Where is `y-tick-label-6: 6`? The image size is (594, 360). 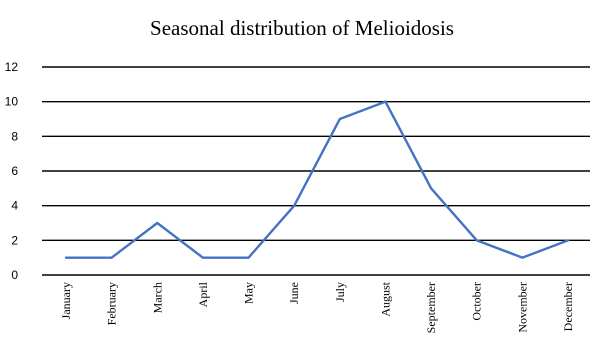
y-tick-label-6: 6 is located at coordinates (14, 171).